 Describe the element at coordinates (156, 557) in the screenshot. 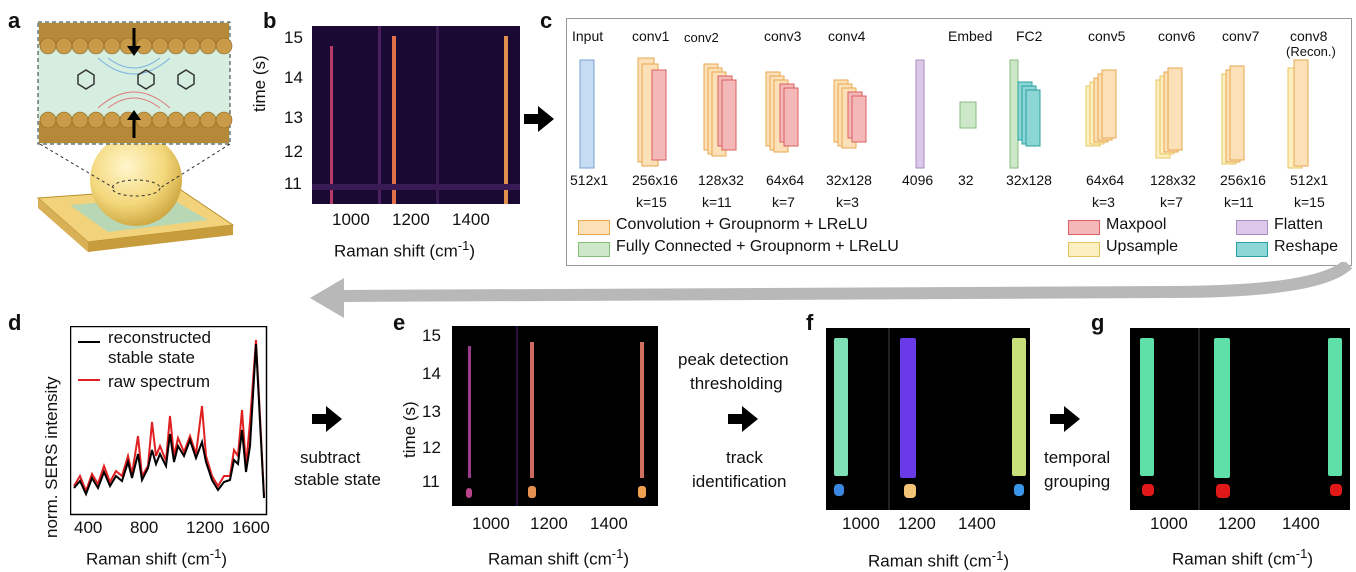

I see `panel-d-xlabel: Raman shift (cm-1)` at that location.